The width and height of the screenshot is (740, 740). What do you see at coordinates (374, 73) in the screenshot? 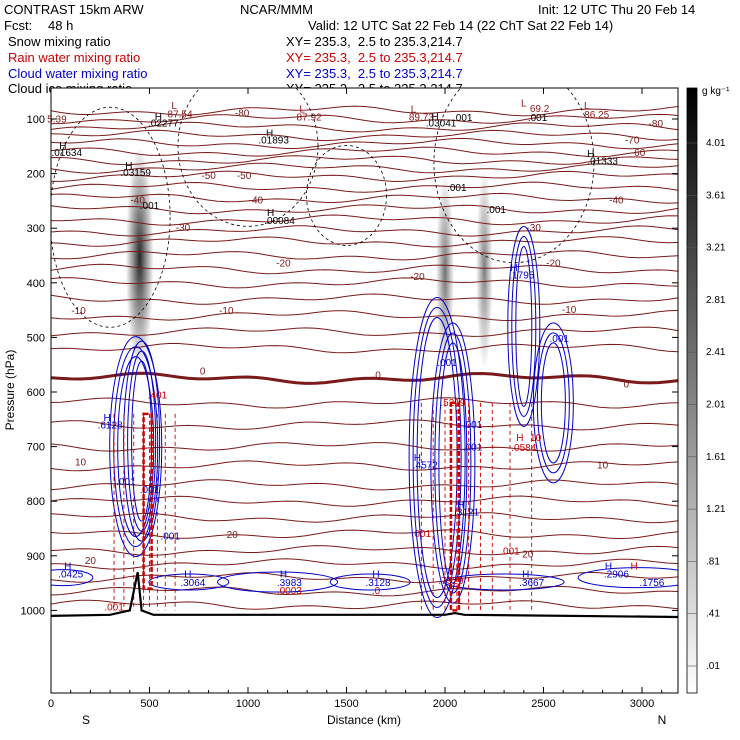
I see `legend-cloud-water-xy: XY= 235.3, 2.5 to 235.3,214.7` at bounding box center [374, 73].